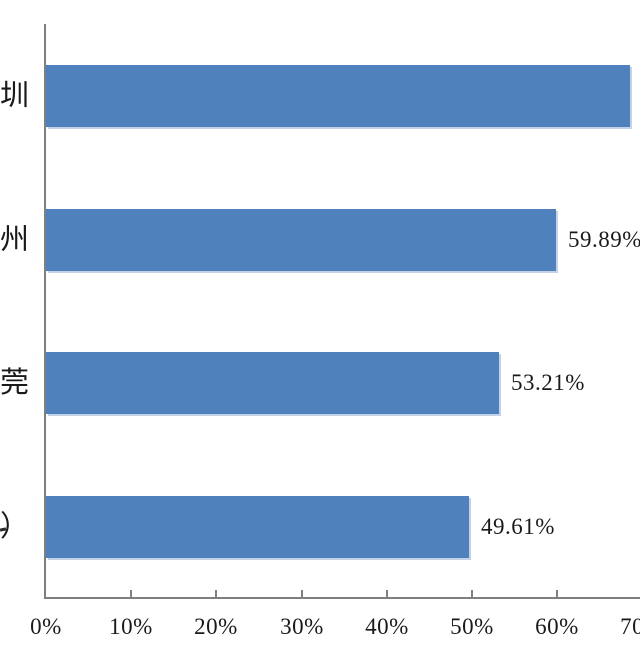 The image size is (640, 658). I want to click on x-axis-line, so click(342, 598).